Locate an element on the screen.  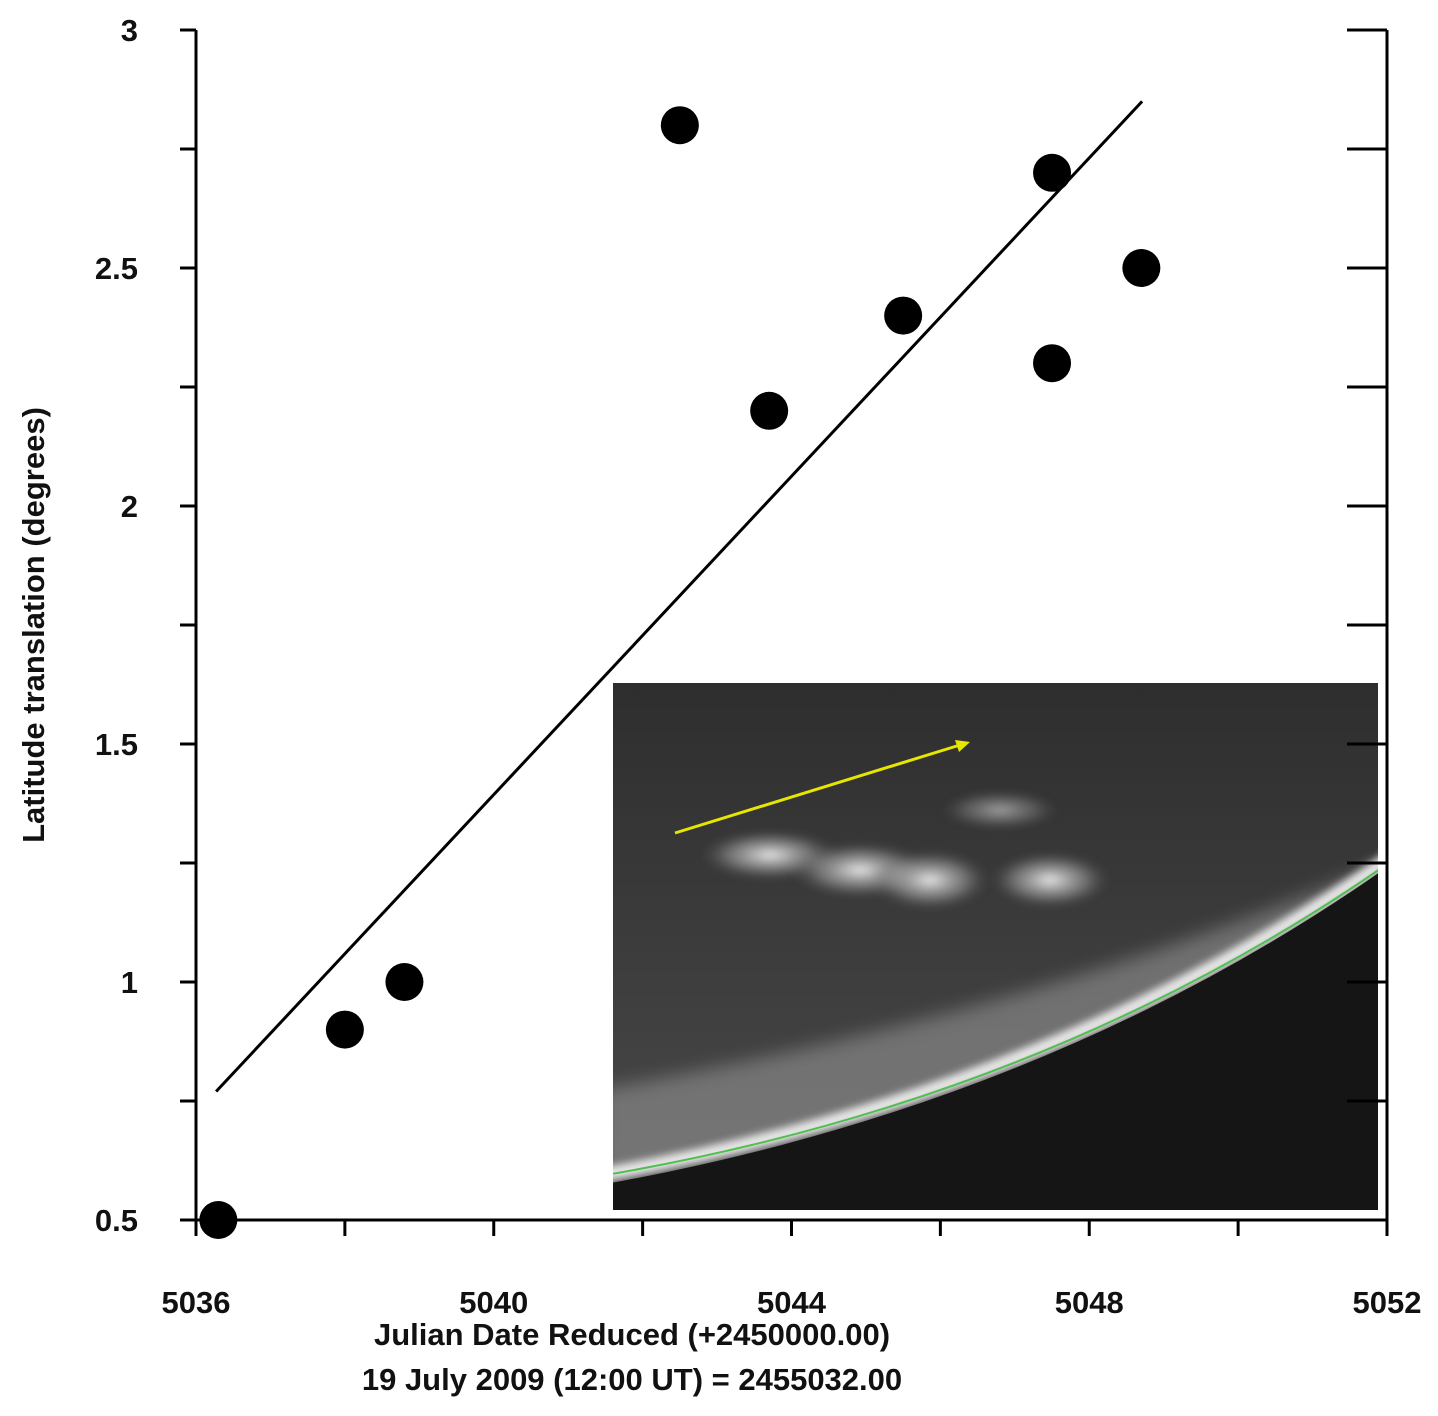
y-tick-label: 2 is located at coordinates (129, 506).